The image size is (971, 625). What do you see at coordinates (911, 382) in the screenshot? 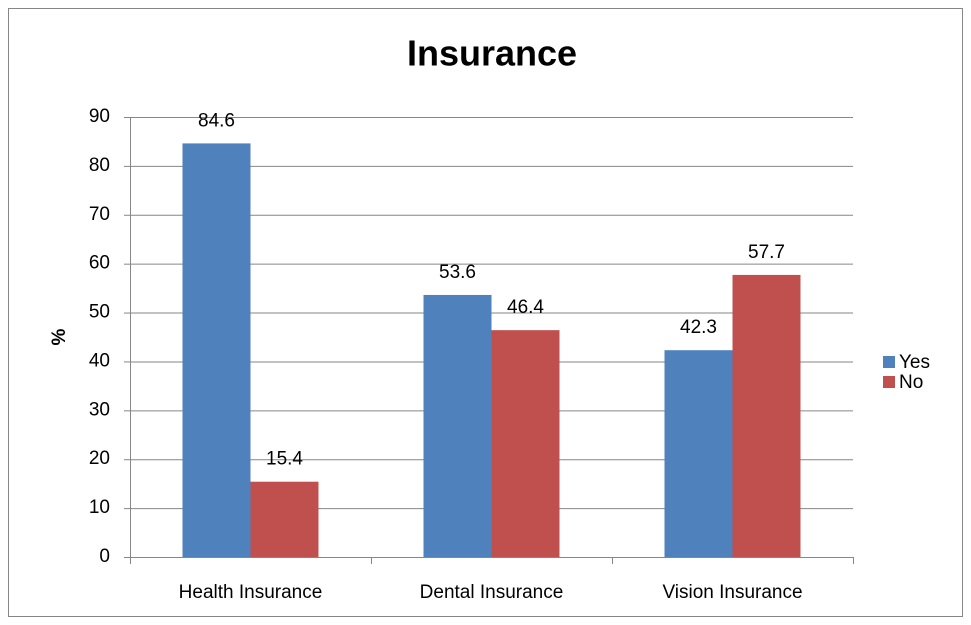
I see `legend-label: No` at bounding box center [911, 382].